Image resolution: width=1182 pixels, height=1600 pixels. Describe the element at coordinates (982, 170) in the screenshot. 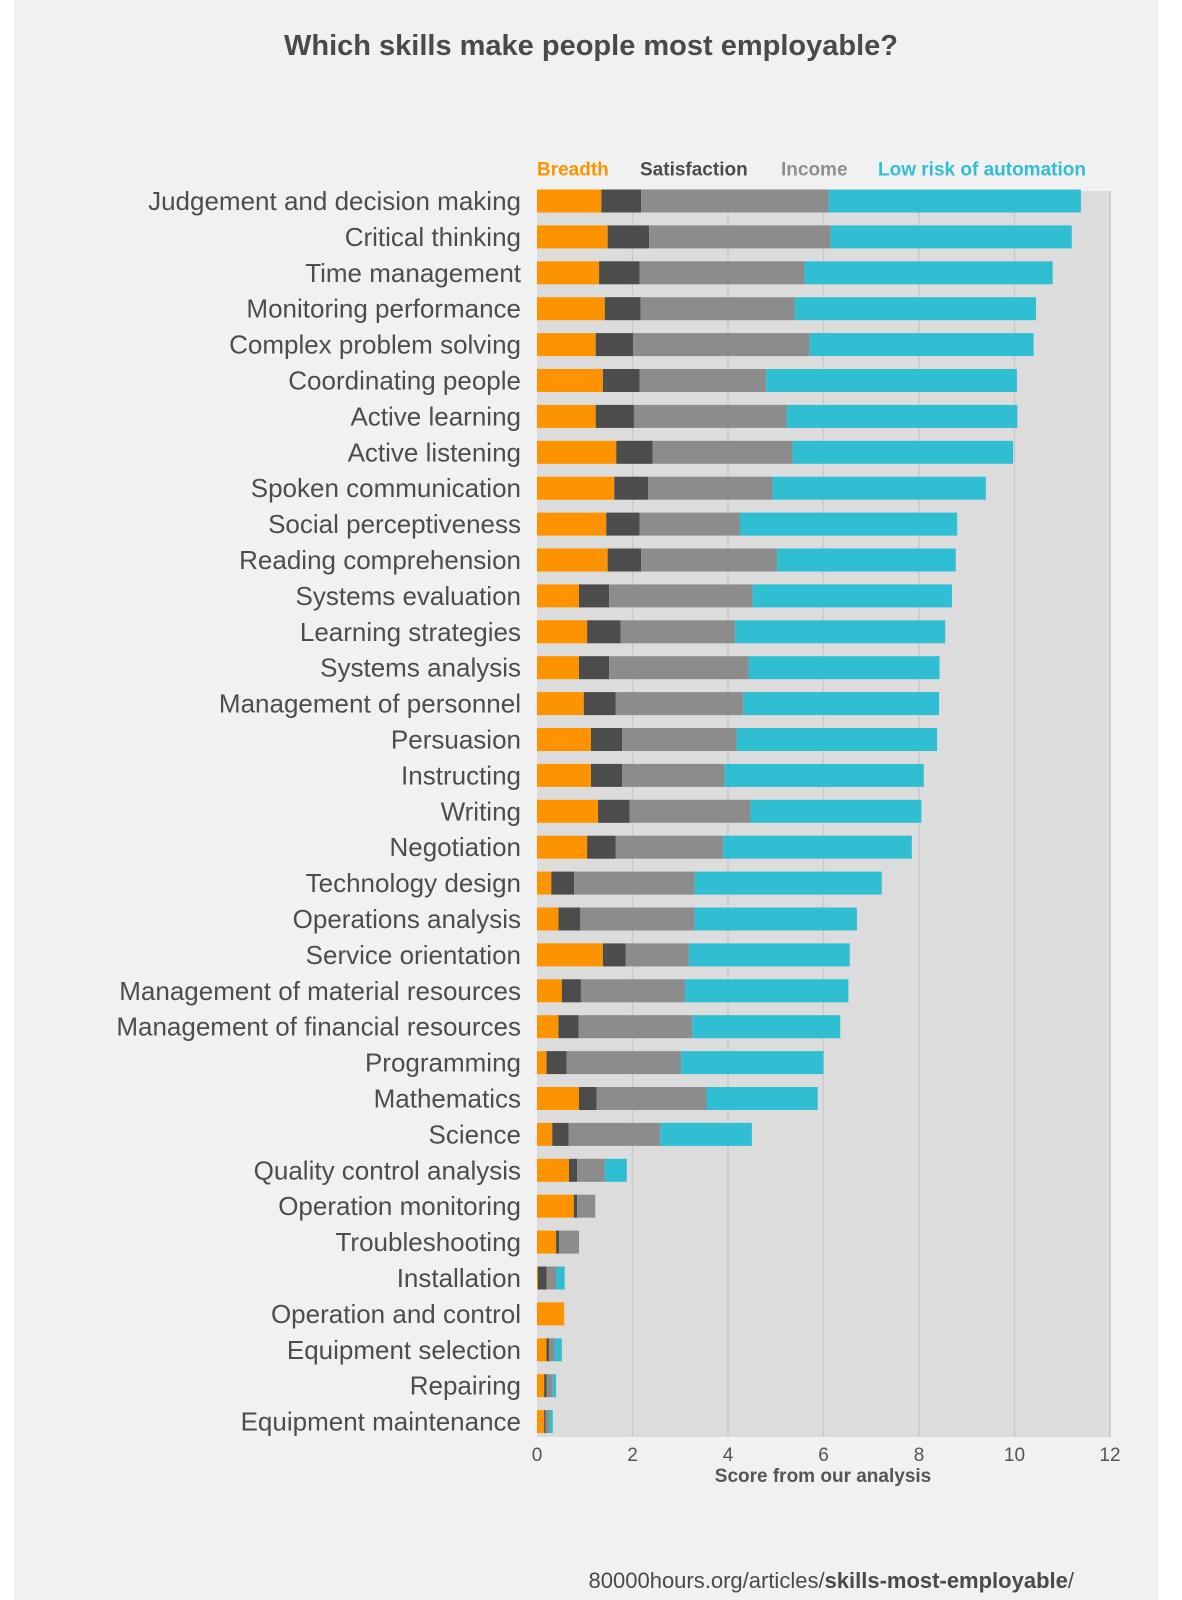

I see `legend-entry: Low risk of automation` at that location.